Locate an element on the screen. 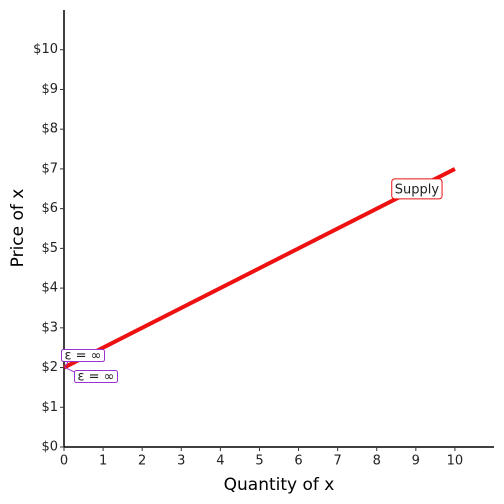  x-tick-label: 5 is located at coordinates (259, 461).